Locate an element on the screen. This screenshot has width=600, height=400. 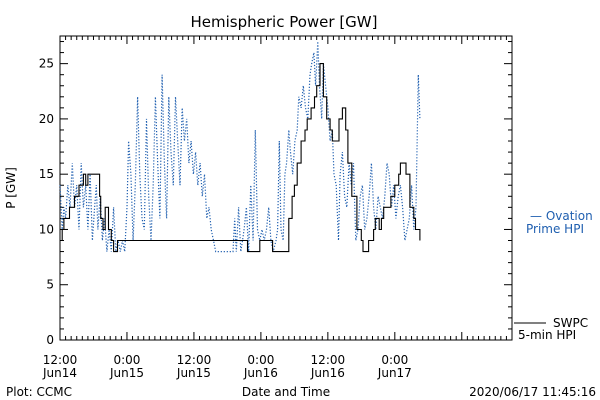
y-tick-label: 10 is located at coordinates (46, 229).